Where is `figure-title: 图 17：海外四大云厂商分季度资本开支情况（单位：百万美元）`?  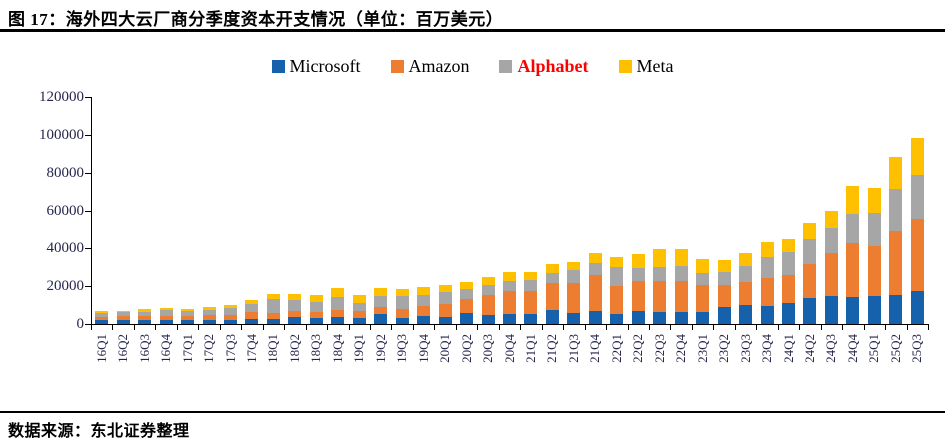 figure-title: 图 17：海外四大云厂商分季度资本开支情况（单位：百万美元） is located at coordinates (256, 19).